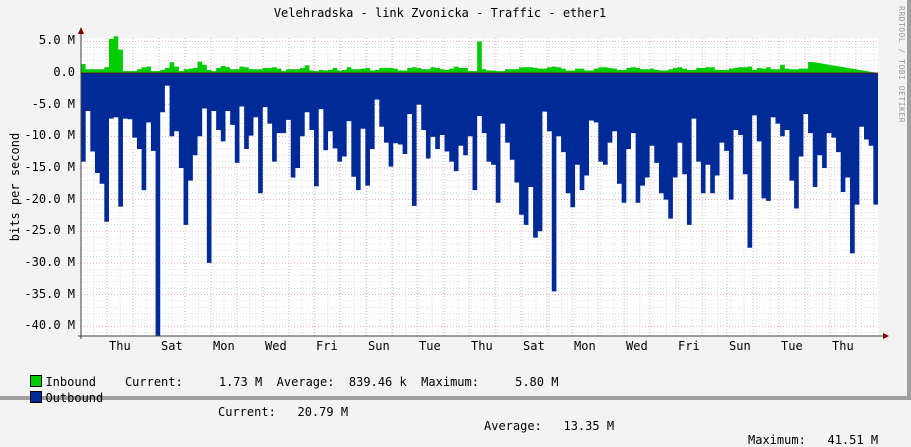 This screenshot has height=447, width=911. I want to click on y-tick-label: 0.0, so click(64, 72).